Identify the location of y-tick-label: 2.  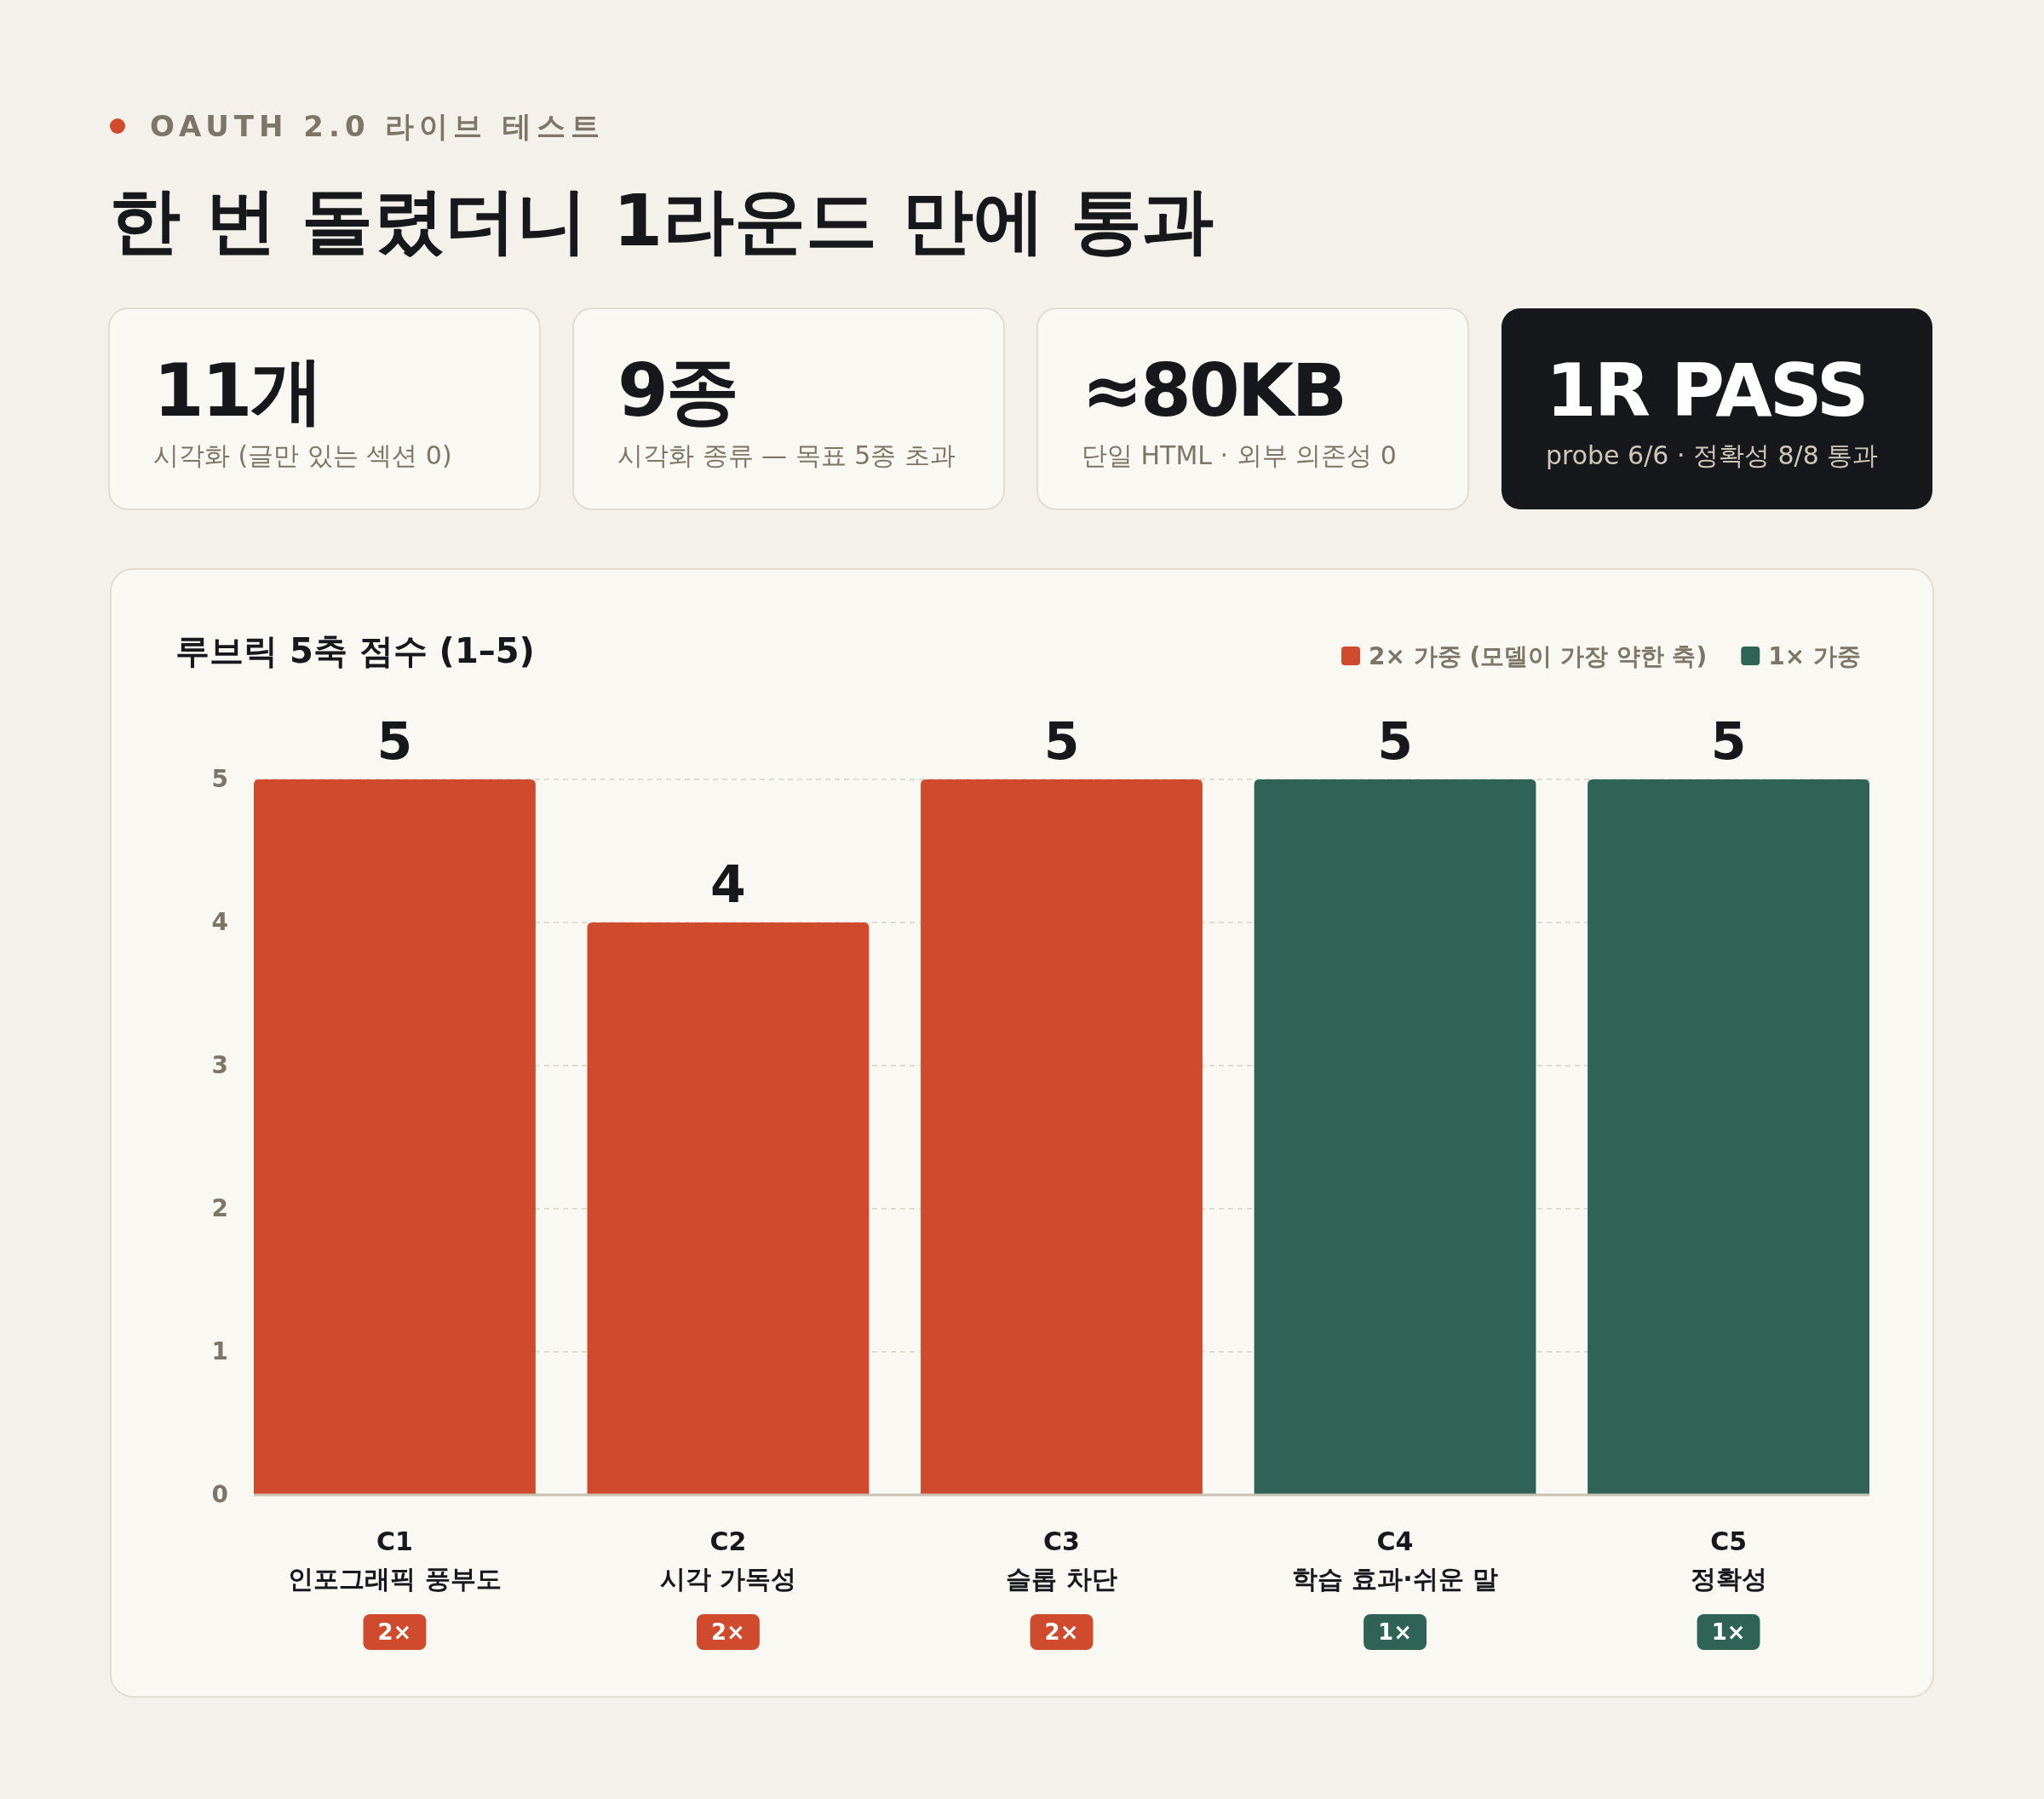
(219, 1208).